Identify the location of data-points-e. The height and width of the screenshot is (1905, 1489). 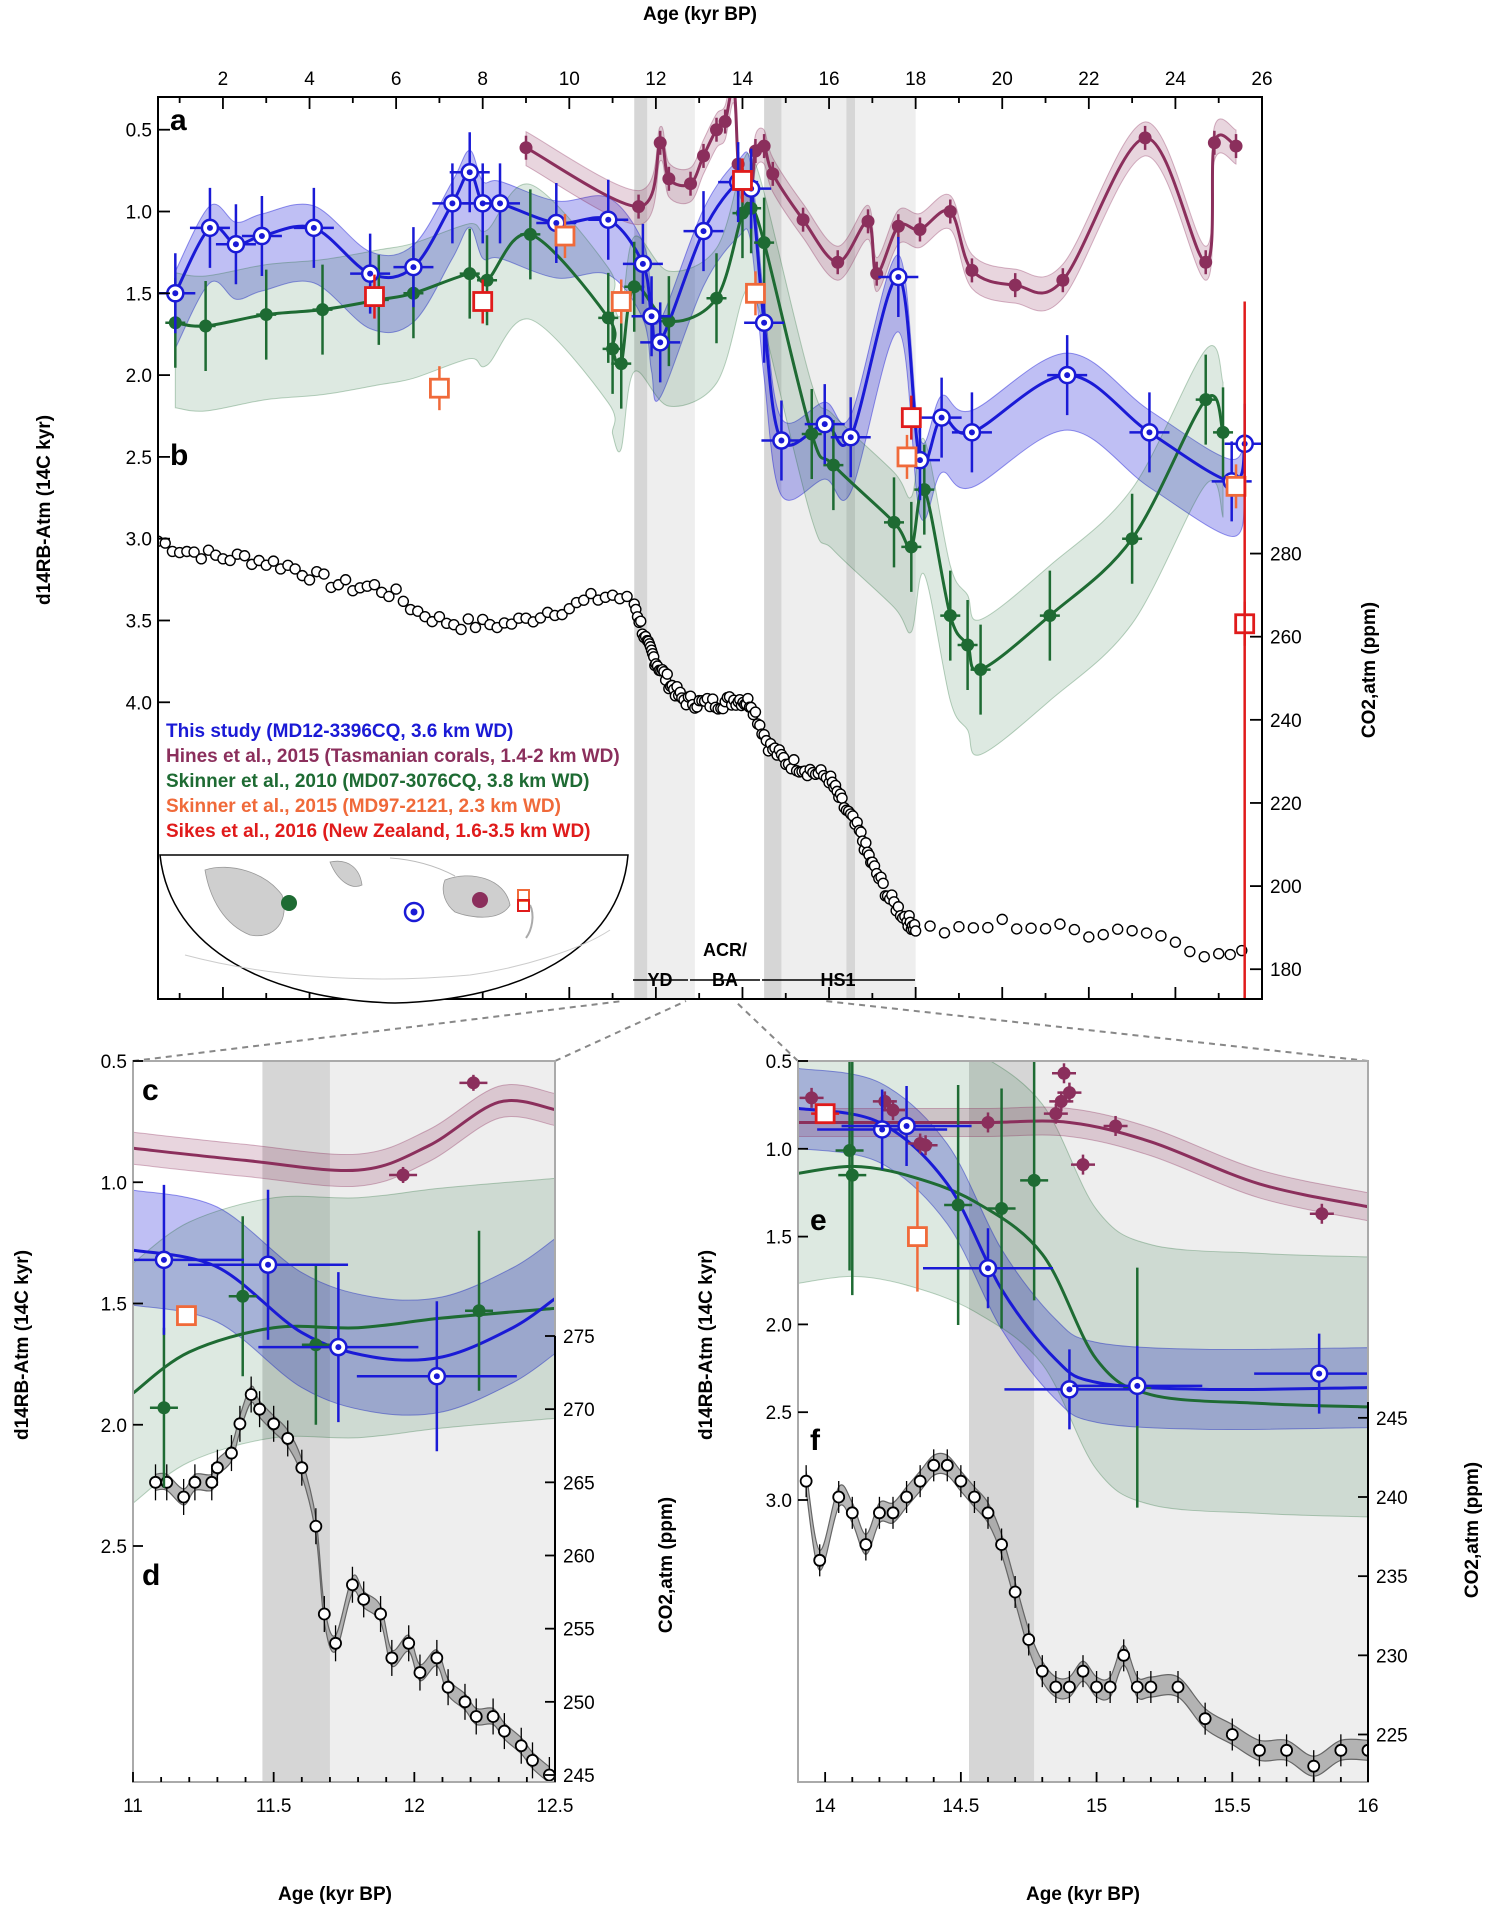
(1083, 1284).